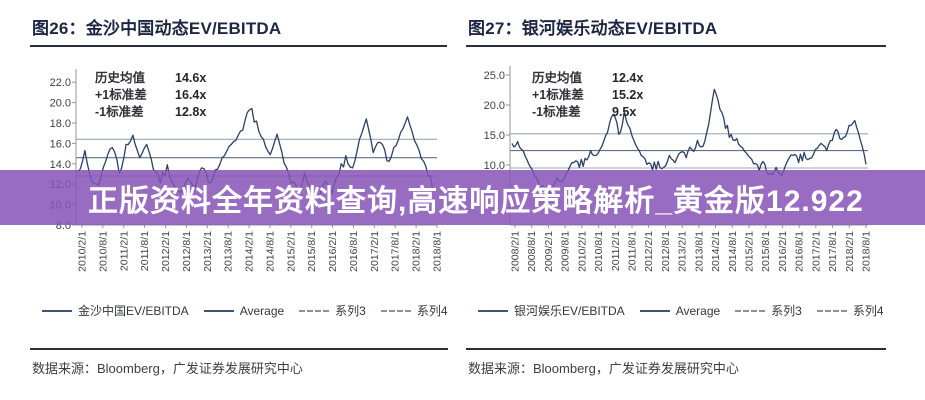 The width and height of the screenshot is (925, 400). What do you see at coordinates (566, 251) in the screenshot?
I see `svg-text: 2009/8/1` at bounding box center [566, 251].